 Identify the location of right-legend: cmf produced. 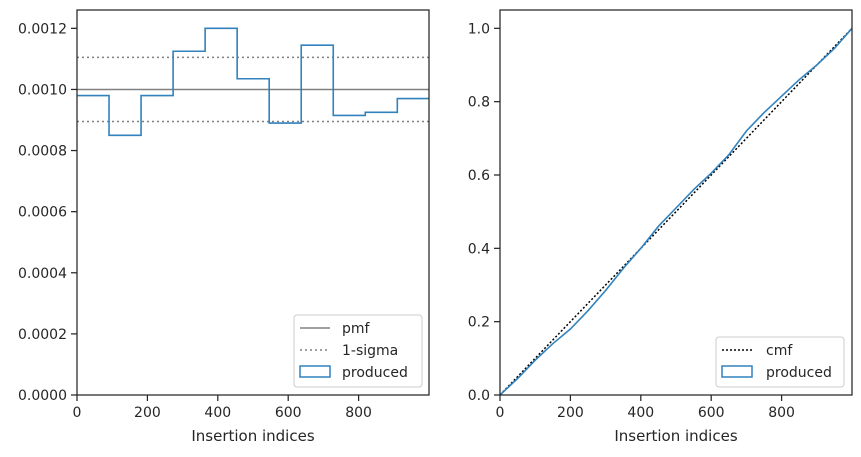
(780, 362).